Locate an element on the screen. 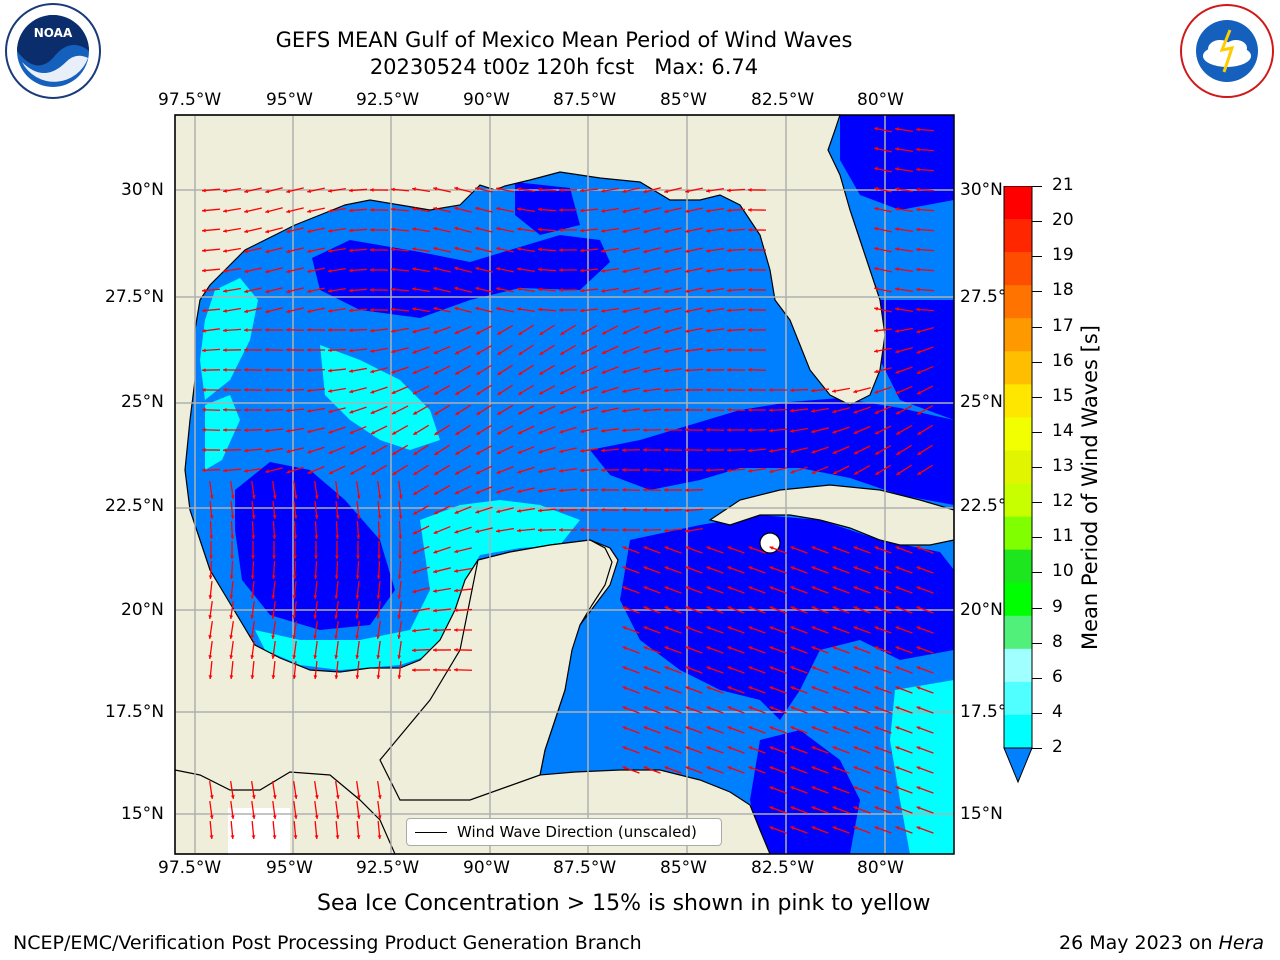  colorbar-tick-label: 9 is located at coordinates (1057, 606).